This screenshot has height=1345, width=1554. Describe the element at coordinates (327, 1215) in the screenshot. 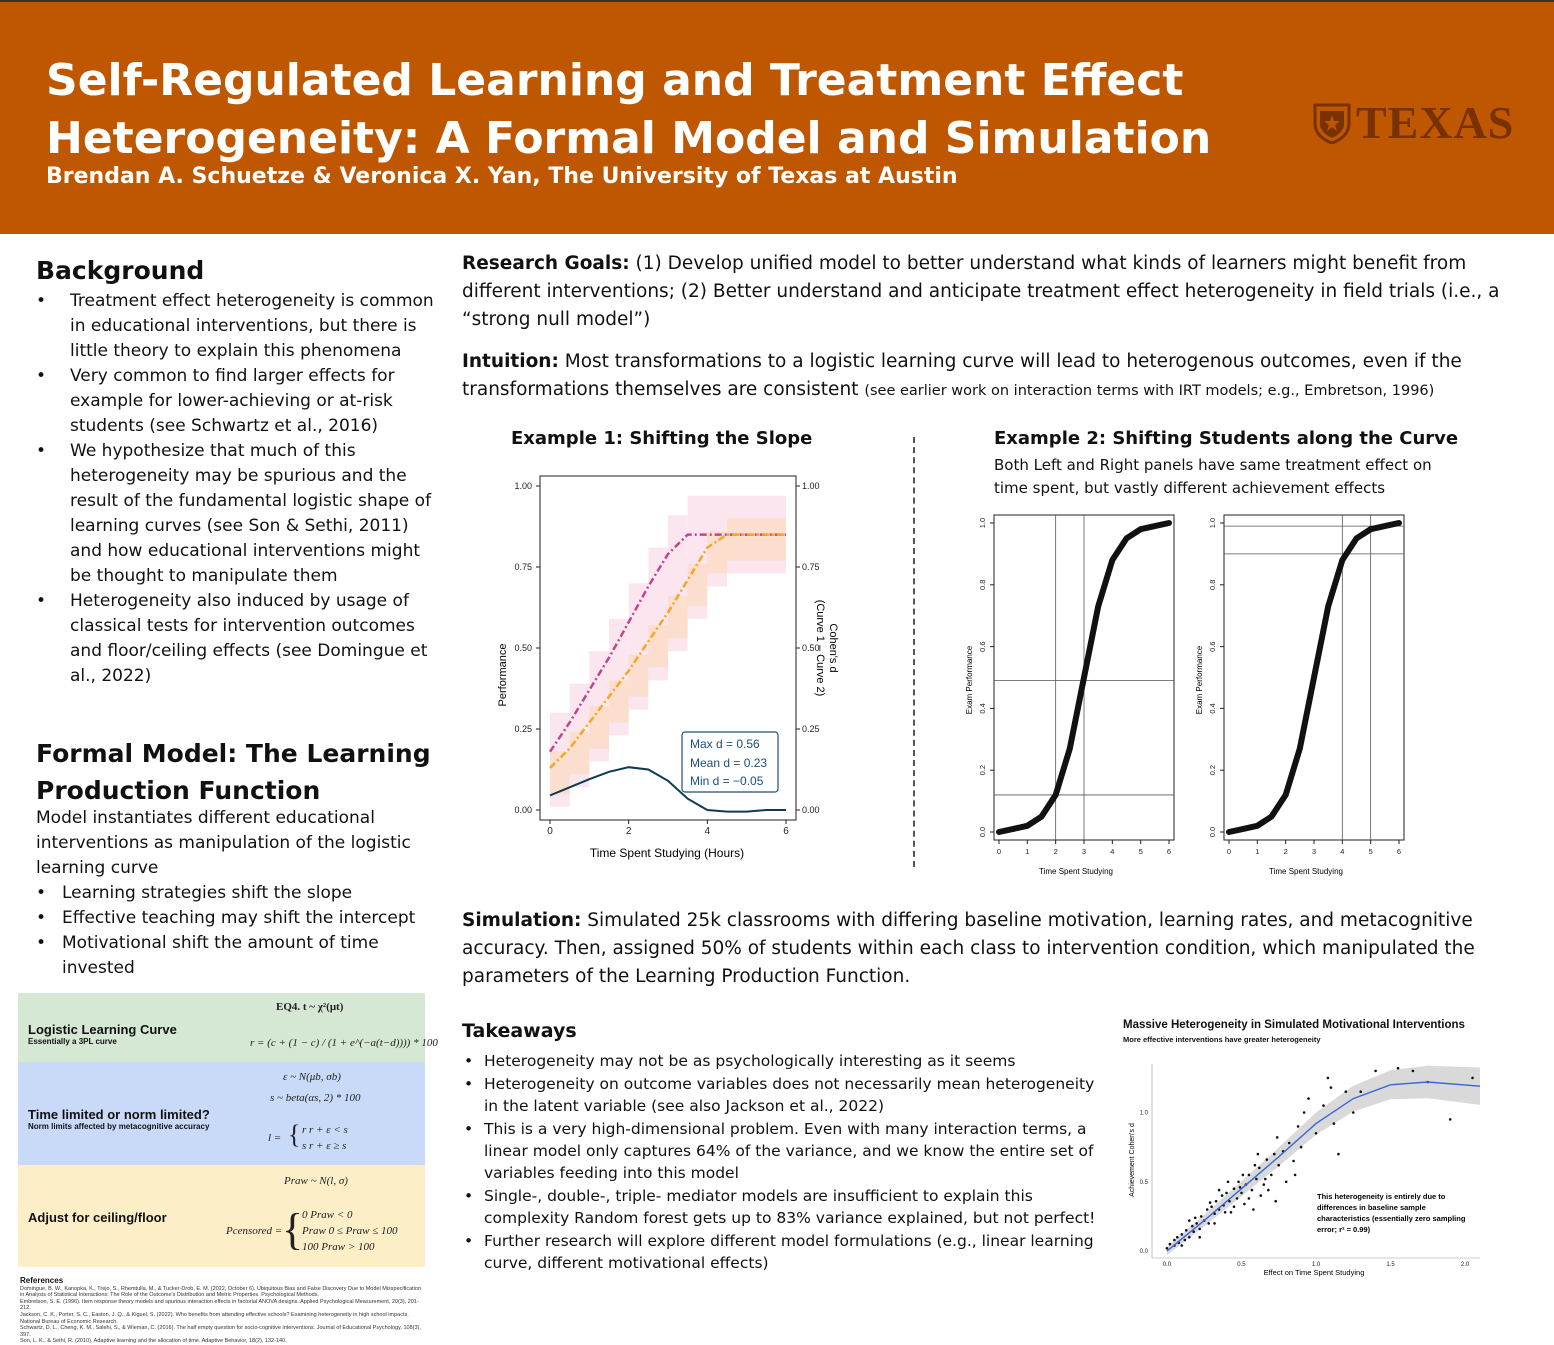

I see `equation-pc-case1: 0 Praw < 0` at that location.